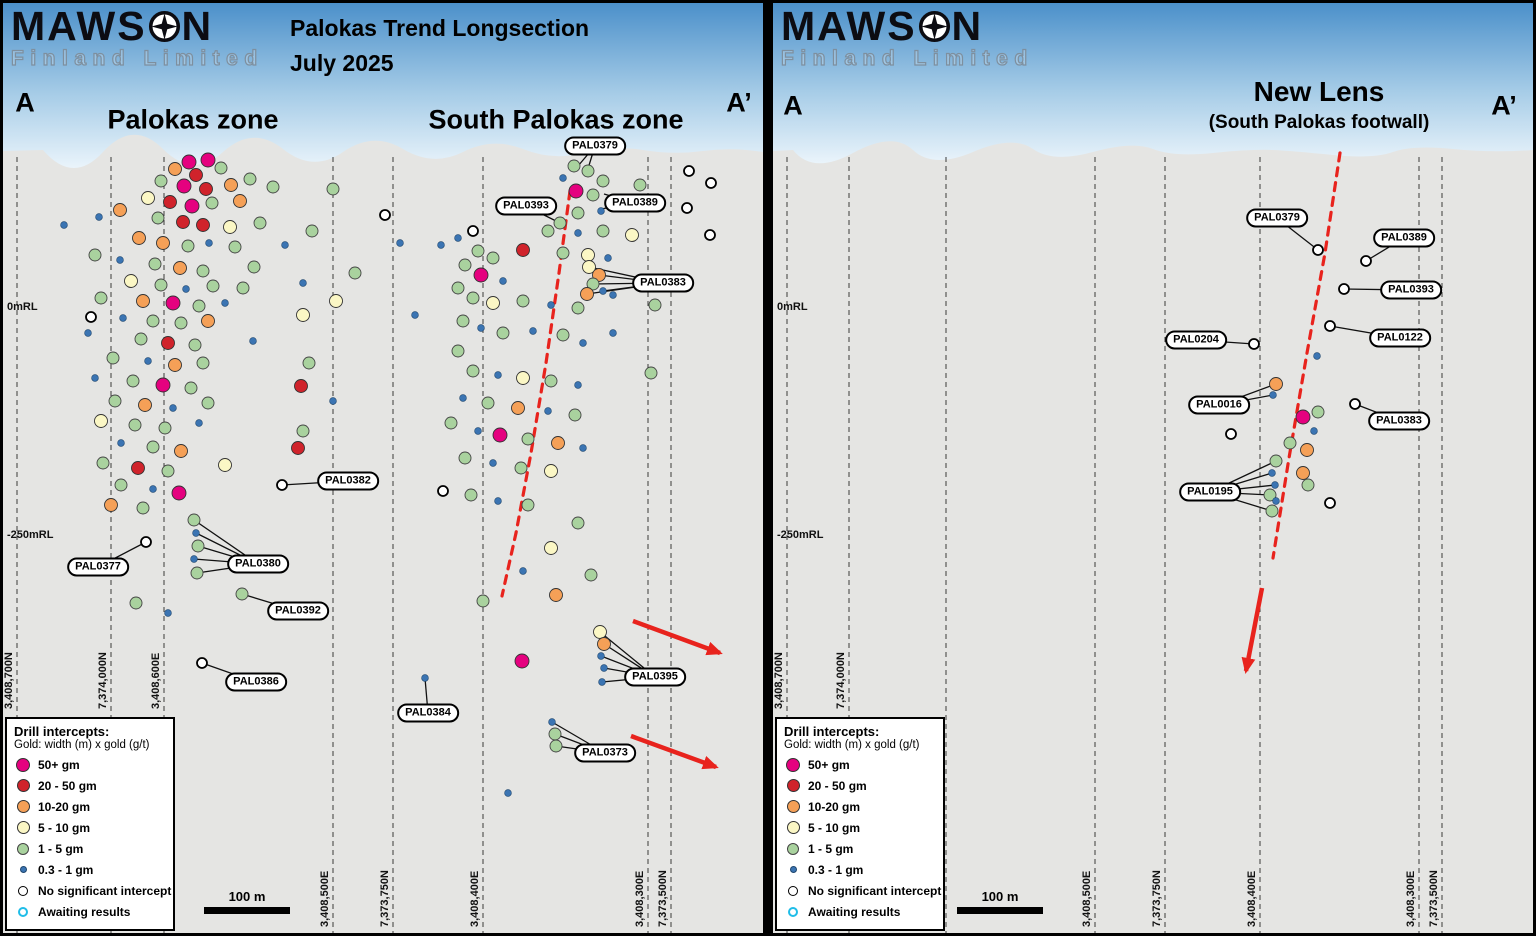  I want to click on zone-label: New Lens, so click(1319, 91).